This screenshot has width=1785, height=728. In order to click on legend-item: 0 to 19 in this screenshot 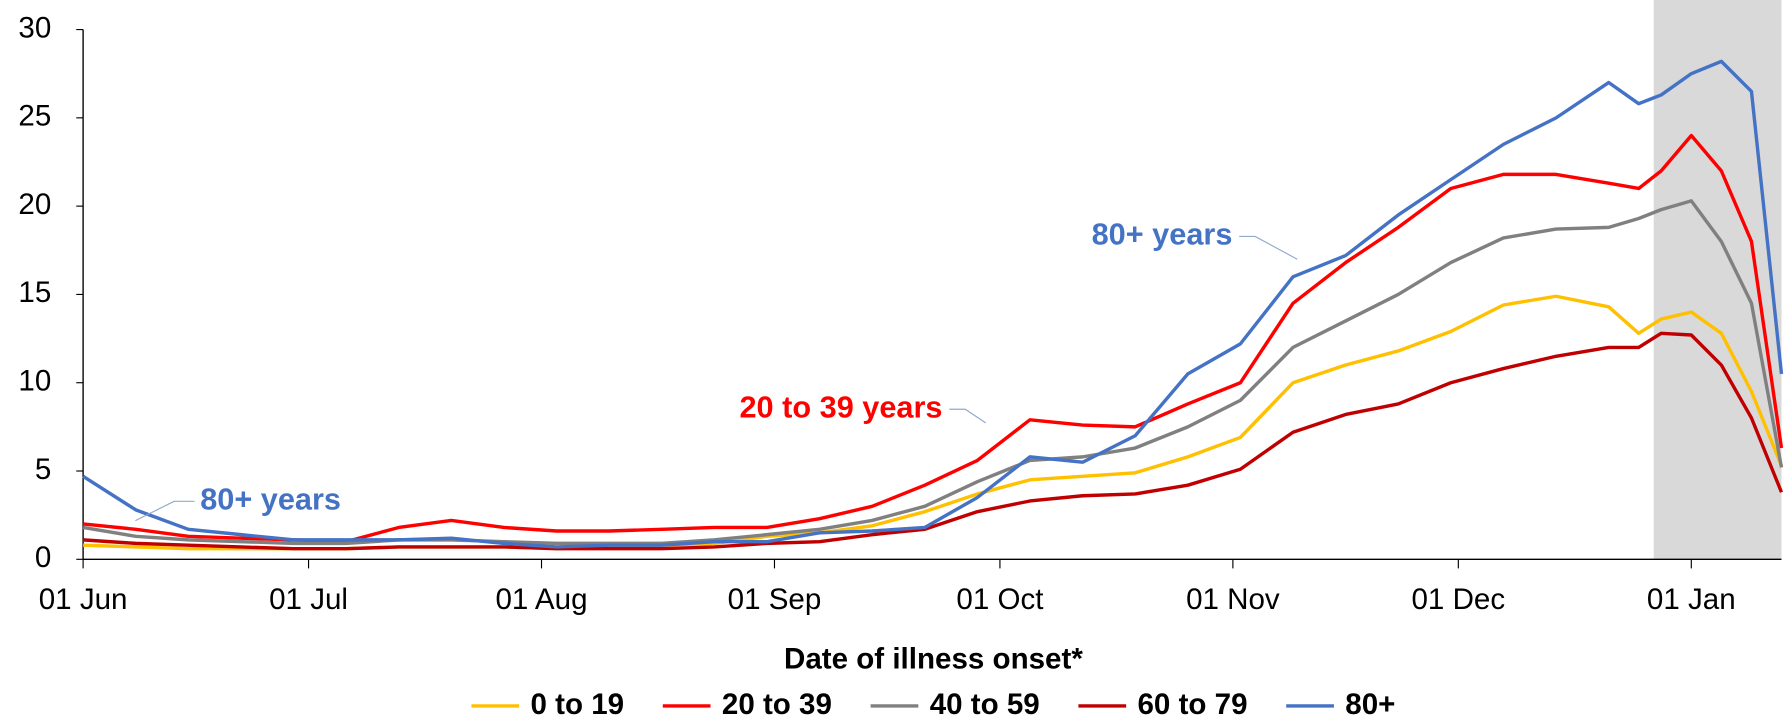, I will do `click(547, 704)`.